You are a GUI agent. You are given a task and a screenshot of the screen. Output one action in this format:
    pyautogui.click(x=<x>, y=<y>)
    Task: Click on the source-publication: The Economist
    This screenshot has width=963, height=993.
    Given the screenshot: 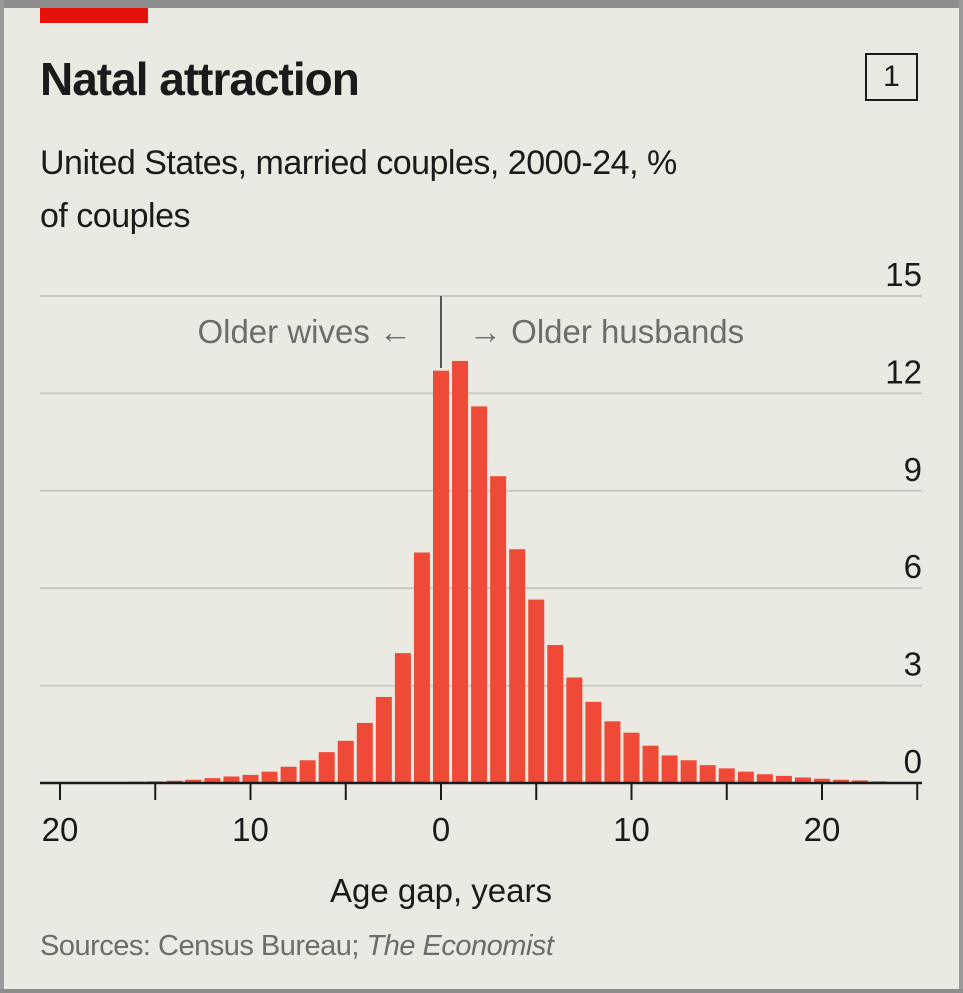 What is the action you would take?
    pyautogui.click(x=460, y=946)
    